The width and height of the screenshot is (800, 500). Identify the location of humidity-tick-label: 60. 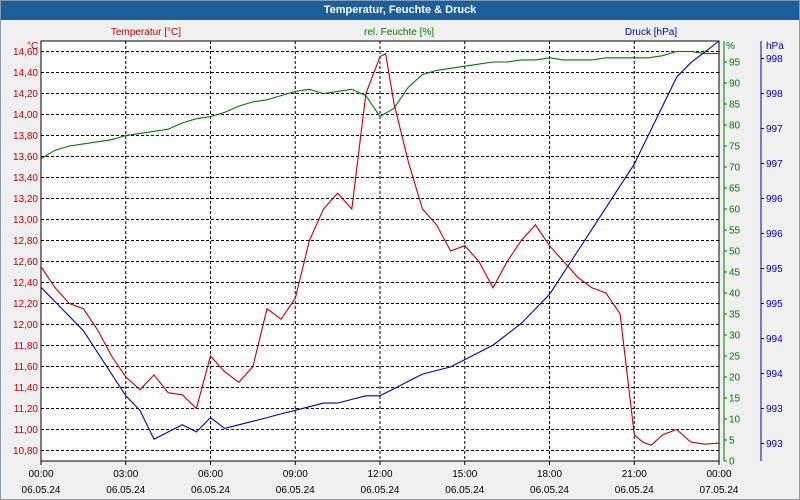
(735, 210).